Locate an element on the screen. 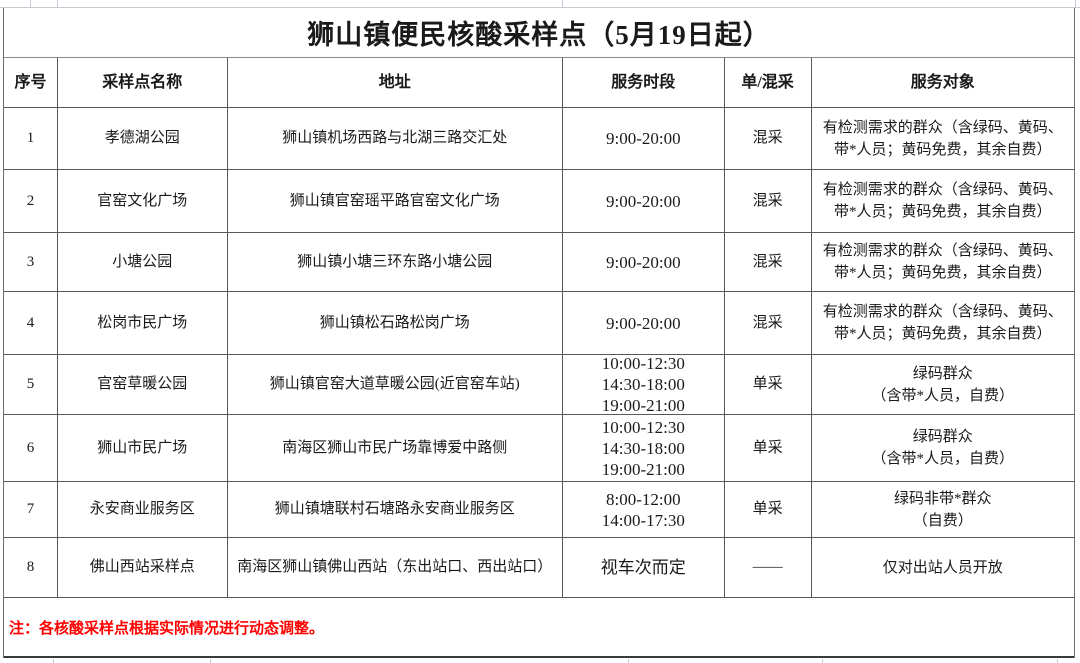  cell-address: 狮山镇塘联村石塘路永安商业服务区 is located at coordinates (395, 509).